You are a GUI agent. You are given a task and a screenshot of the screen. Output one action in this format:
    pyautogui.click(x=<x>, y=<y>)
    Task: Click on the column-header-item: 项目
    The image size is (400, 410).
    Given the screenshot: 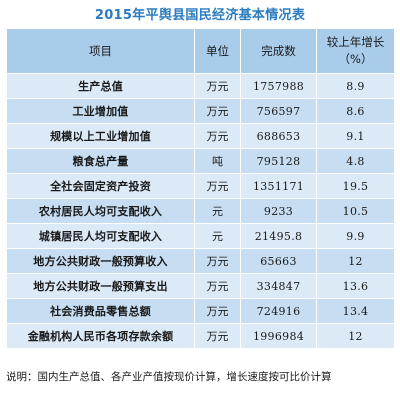 What is the action you would take?
    pyautogui.click(x=100, y=51)
    